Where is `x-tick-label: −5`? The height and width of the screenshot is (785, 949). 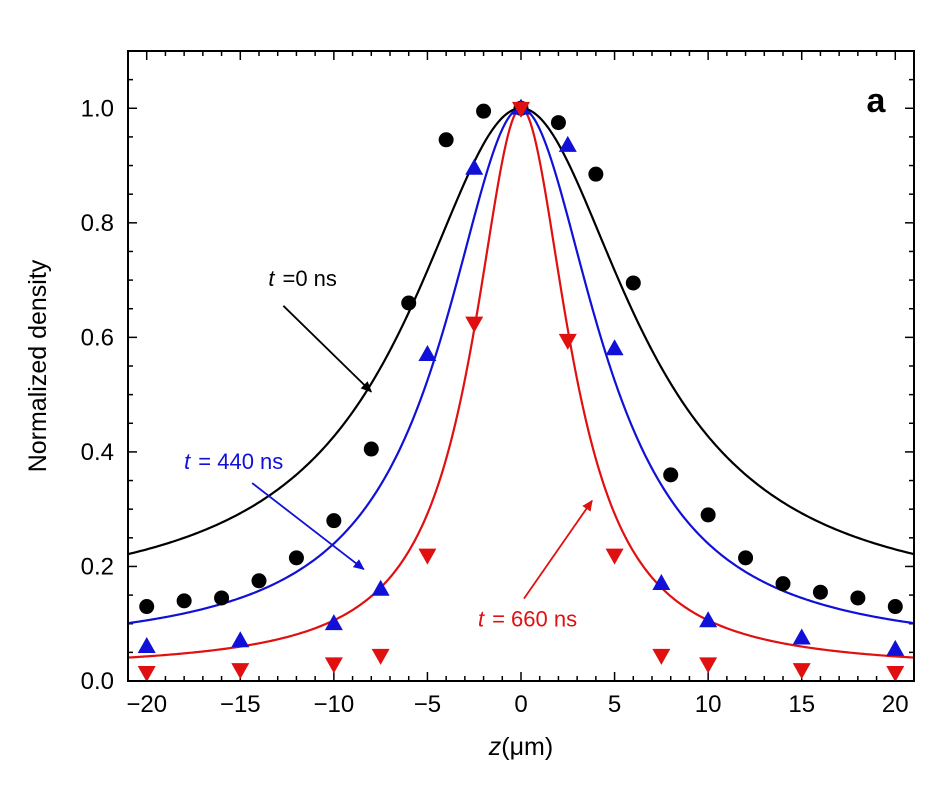 x-tick-label: −5 is located at coordinates (427, 704).